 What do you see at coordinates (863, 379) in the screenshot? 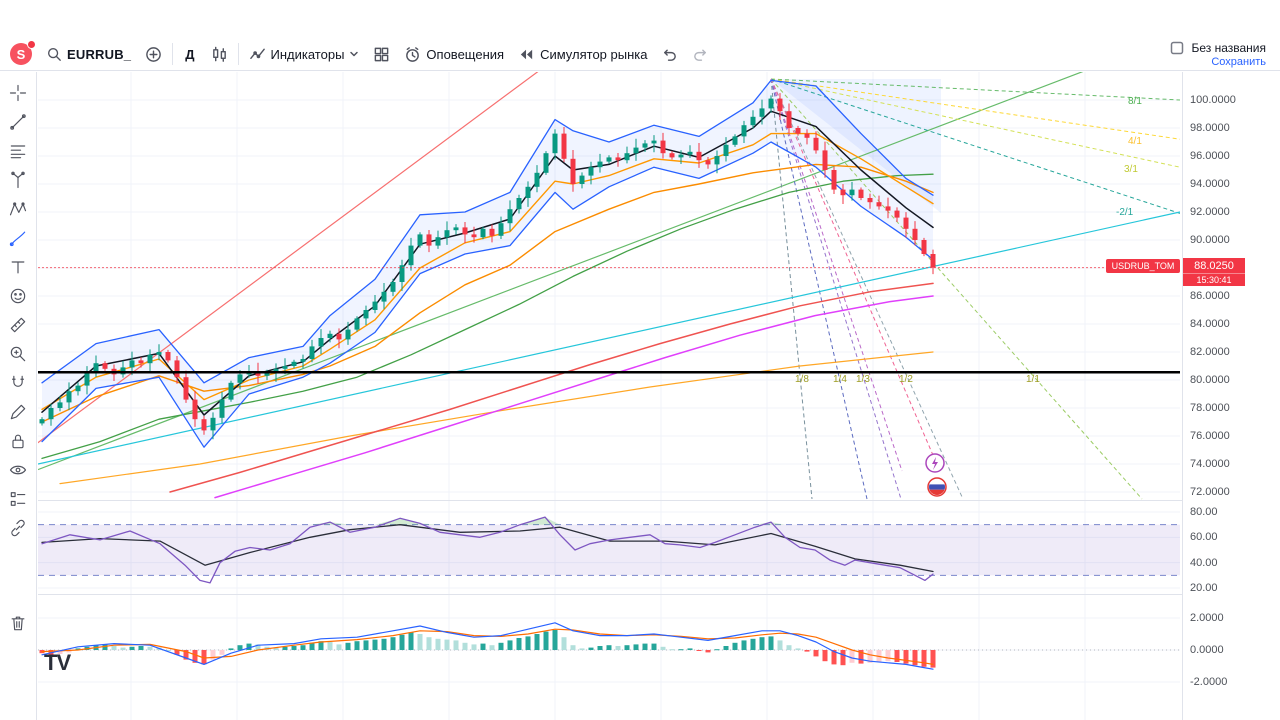
I see `gann-label: 1/3` at bounding box center [863, 379].